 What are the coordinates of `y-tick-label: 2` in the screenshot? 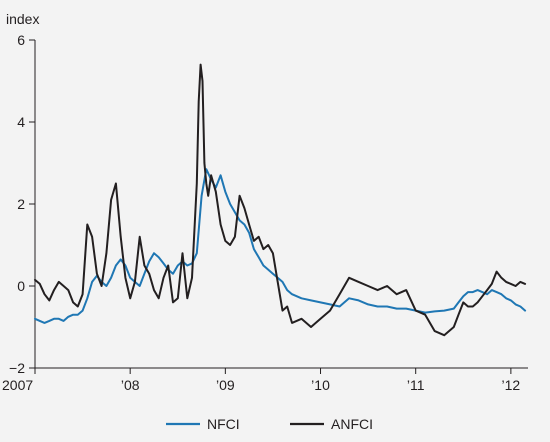 It's located at (21, 204).